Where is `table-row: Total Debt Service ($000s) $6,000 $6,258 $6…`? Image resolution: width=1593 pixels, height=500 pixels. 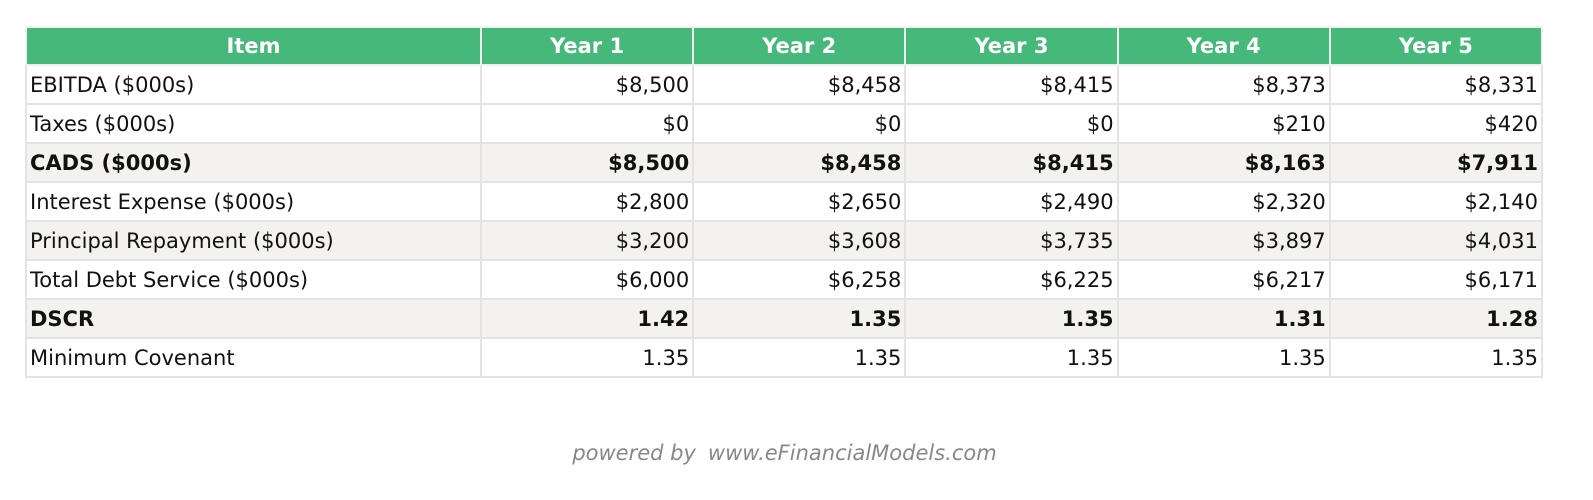 table-row: Total Debt Service ($000s) $6,000 $6,258 $6… is located at coordinates (784, 279).